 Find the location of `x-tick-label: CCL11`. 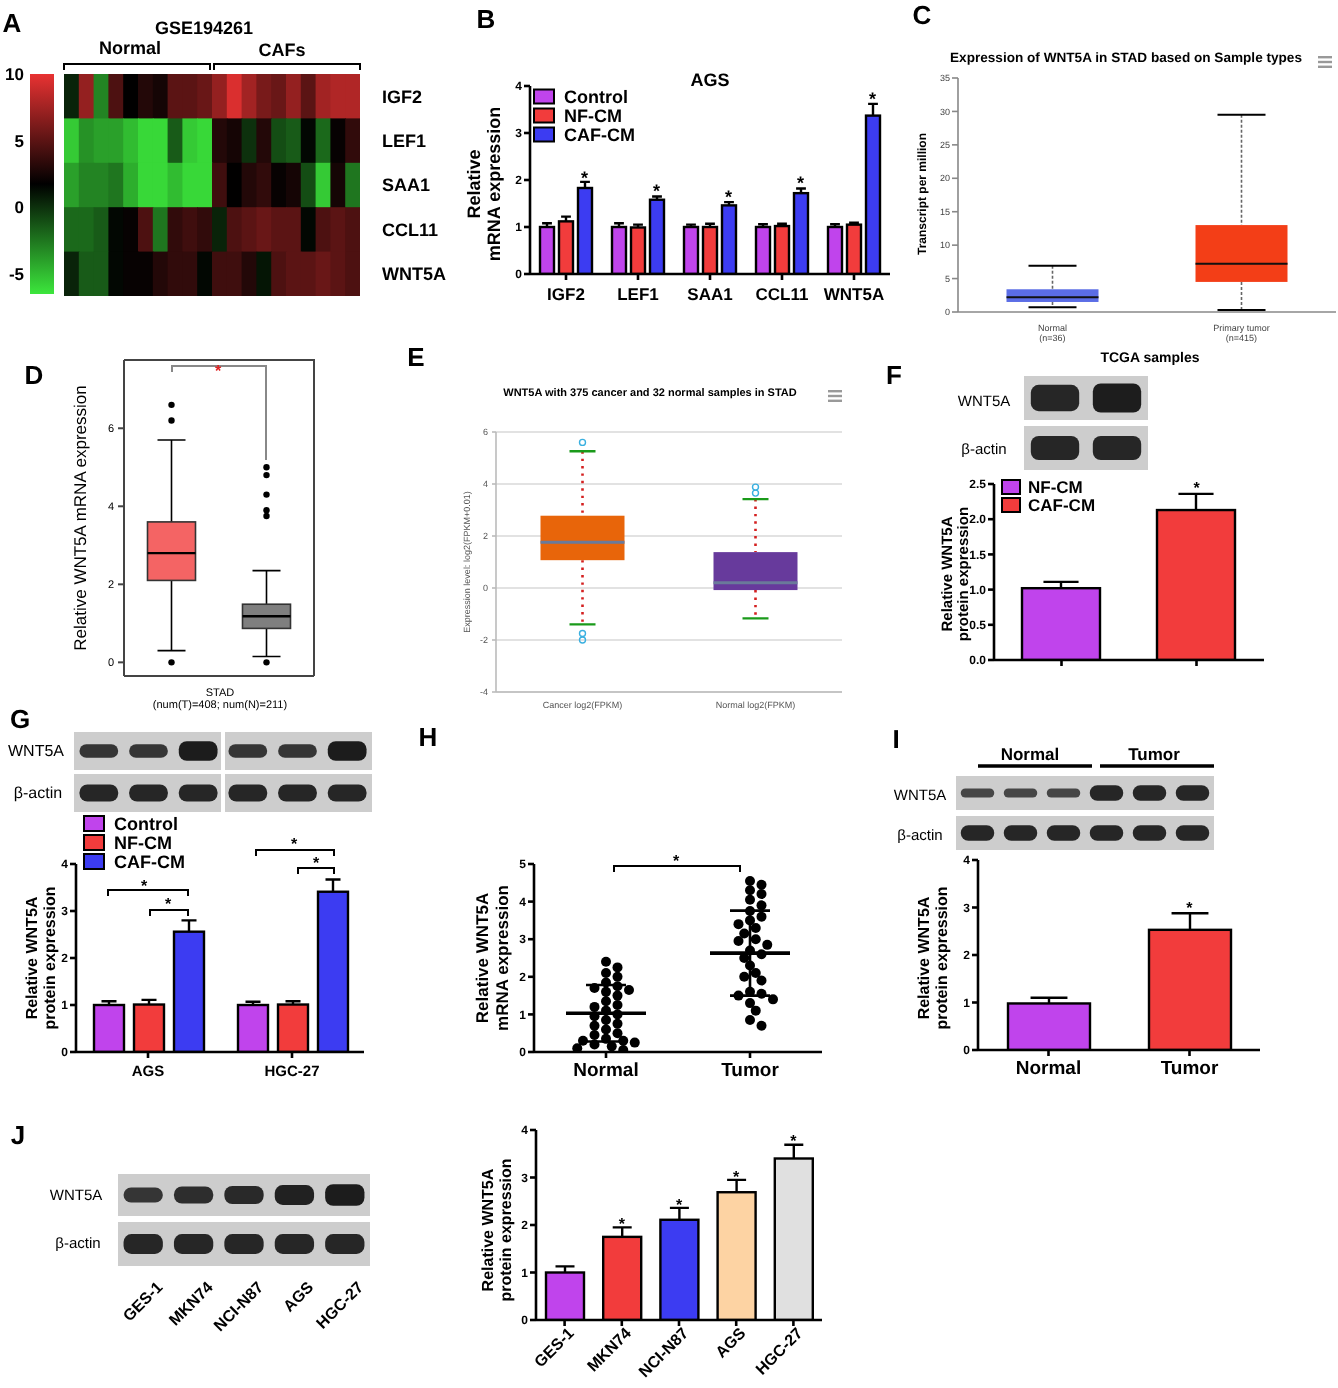

x-tick-label: CCL11 is located at coordinates (782, 294).